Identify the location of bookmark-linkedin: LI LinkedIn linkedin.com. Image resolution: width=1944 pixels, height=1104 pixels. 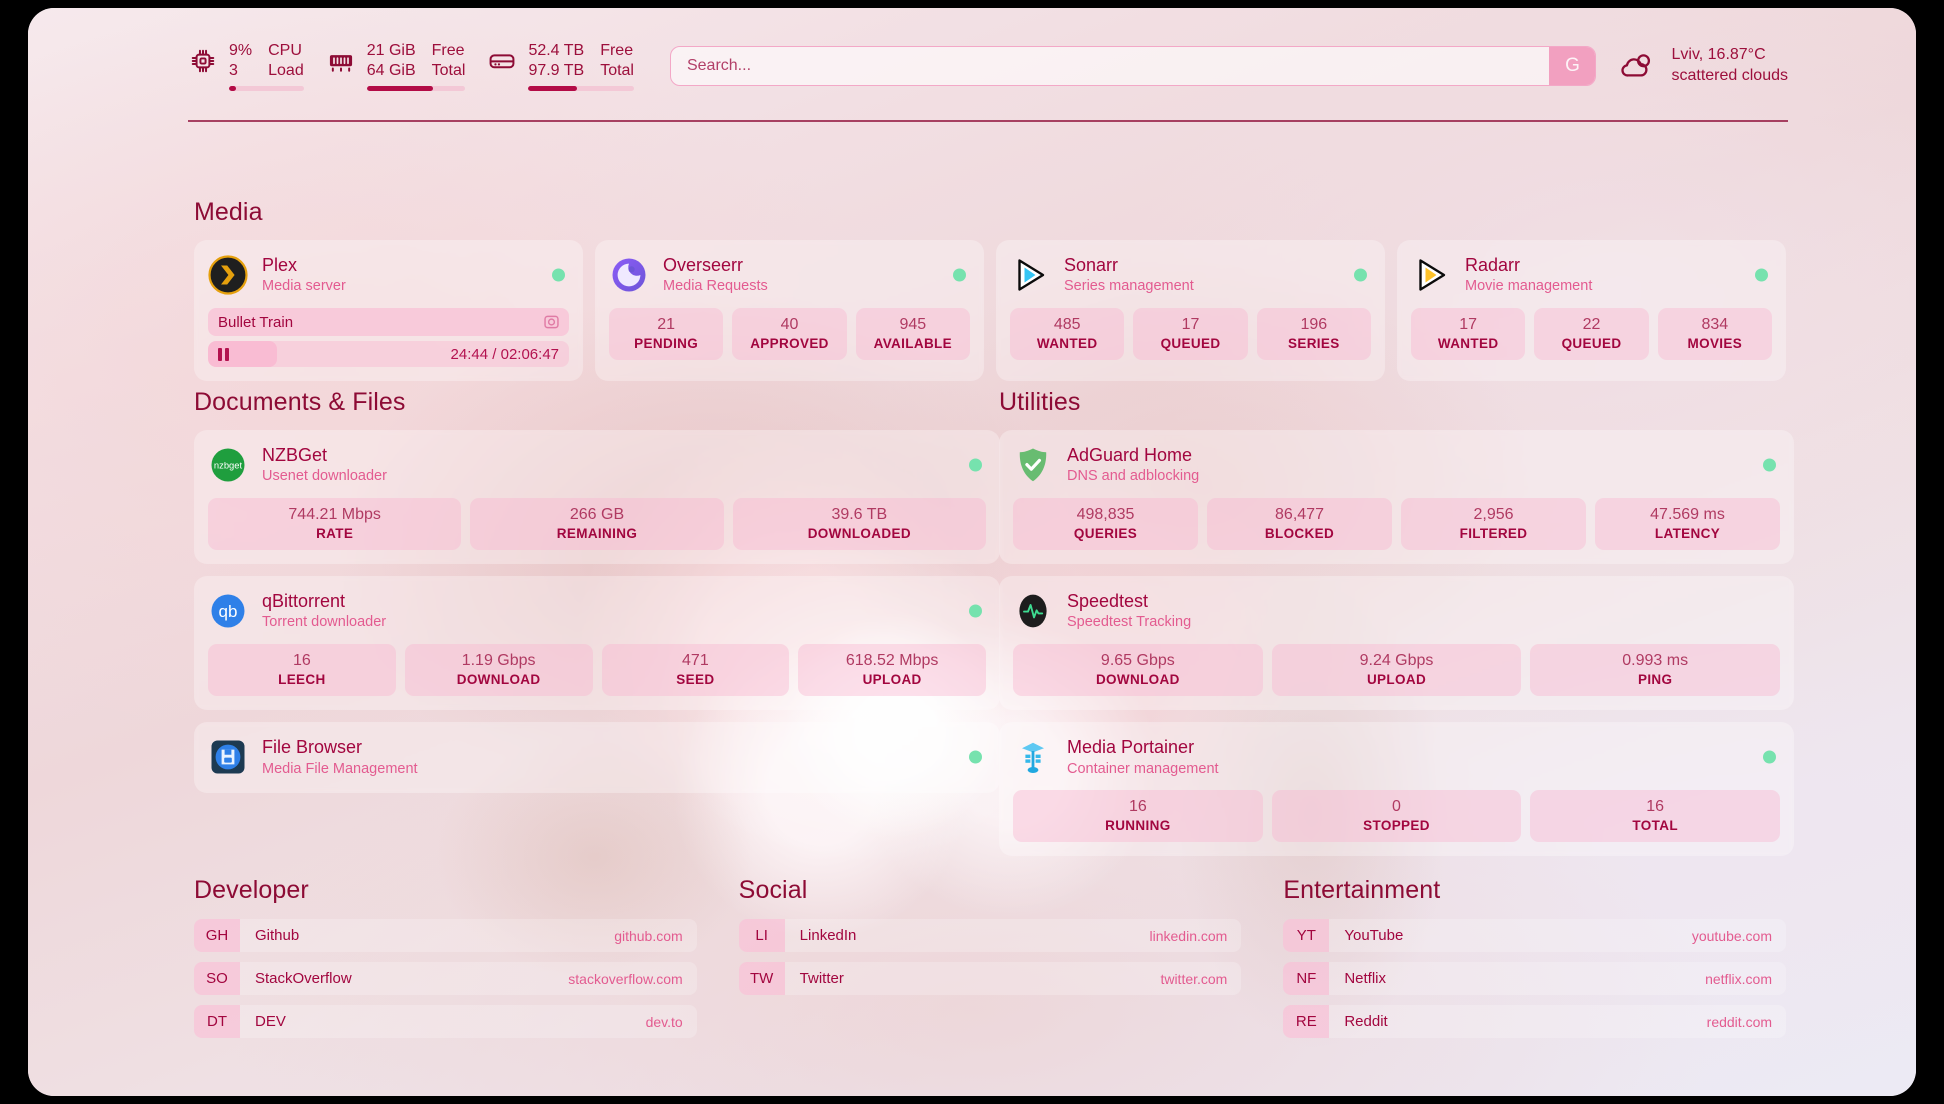
(990, 935).